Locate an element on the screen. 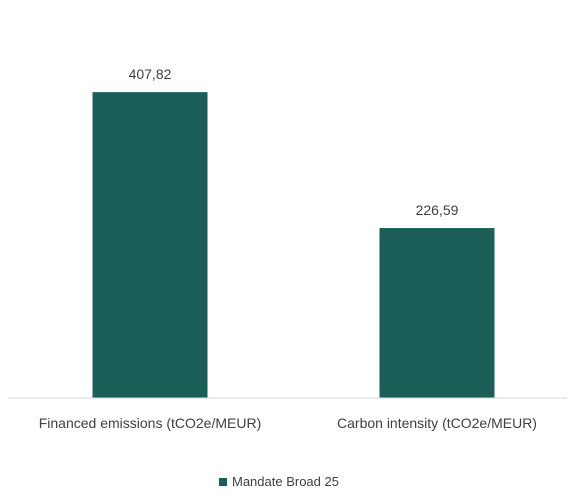  category-label-1: Financed emissions (tCO2e/MEUR) is located at coordinates (150, 423).